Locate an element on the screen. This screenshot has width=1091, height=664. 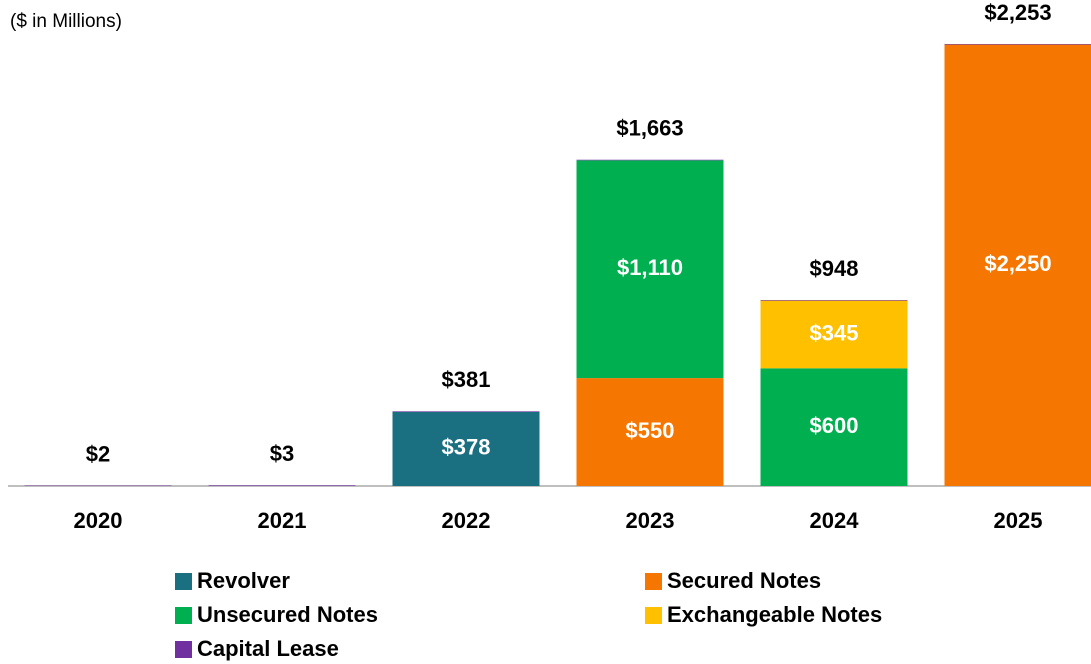
data-label: $345 is located at coordinates (834, 332).